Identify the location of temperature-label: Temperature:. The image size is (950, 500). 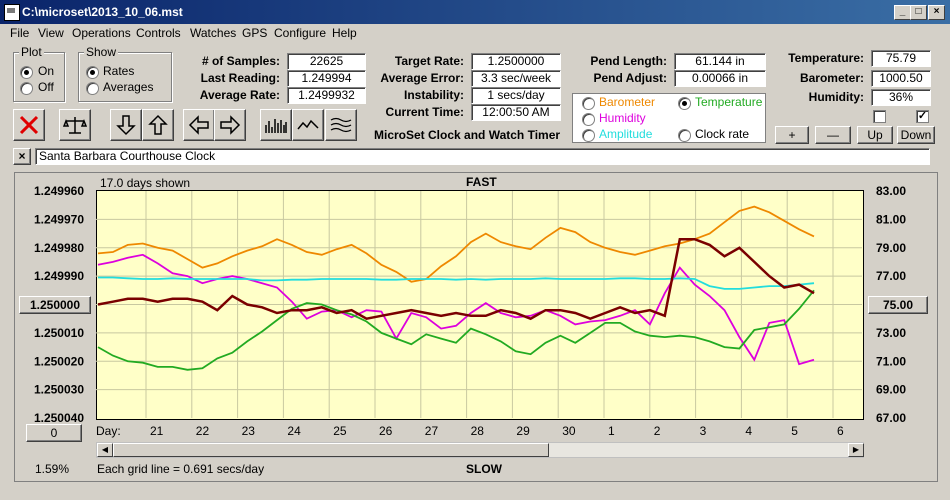
(826, 58).